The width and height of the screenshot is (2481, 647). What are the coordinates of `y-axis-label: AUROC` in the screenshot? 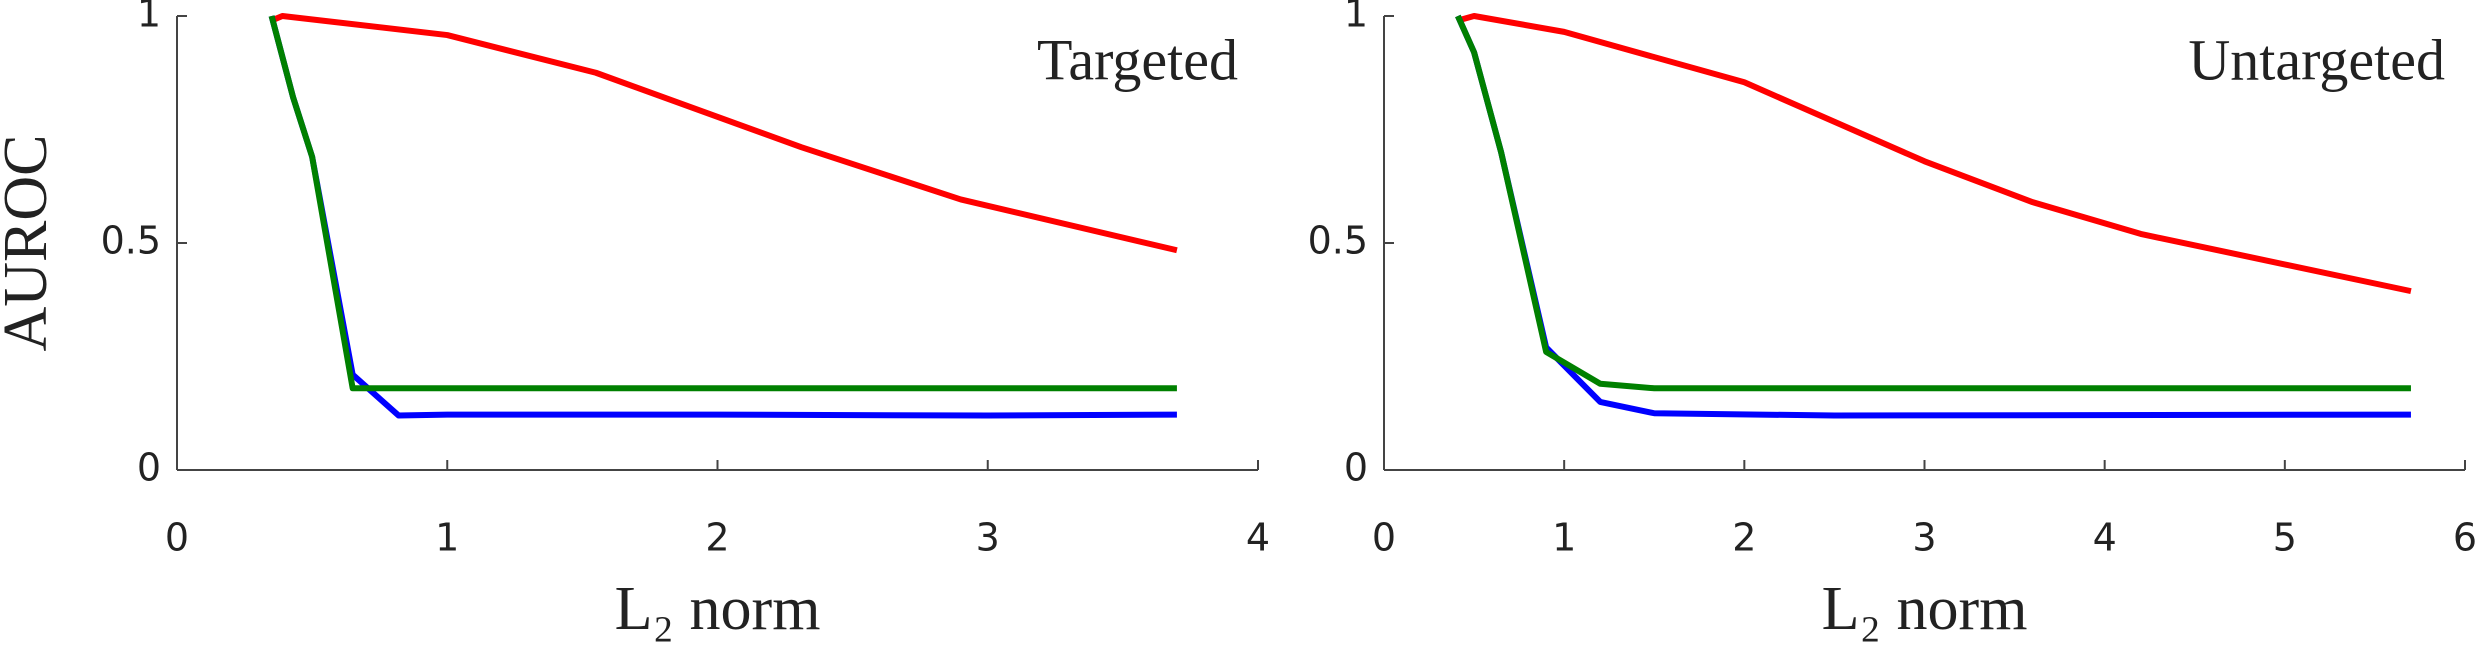 It's located at (30, 242).